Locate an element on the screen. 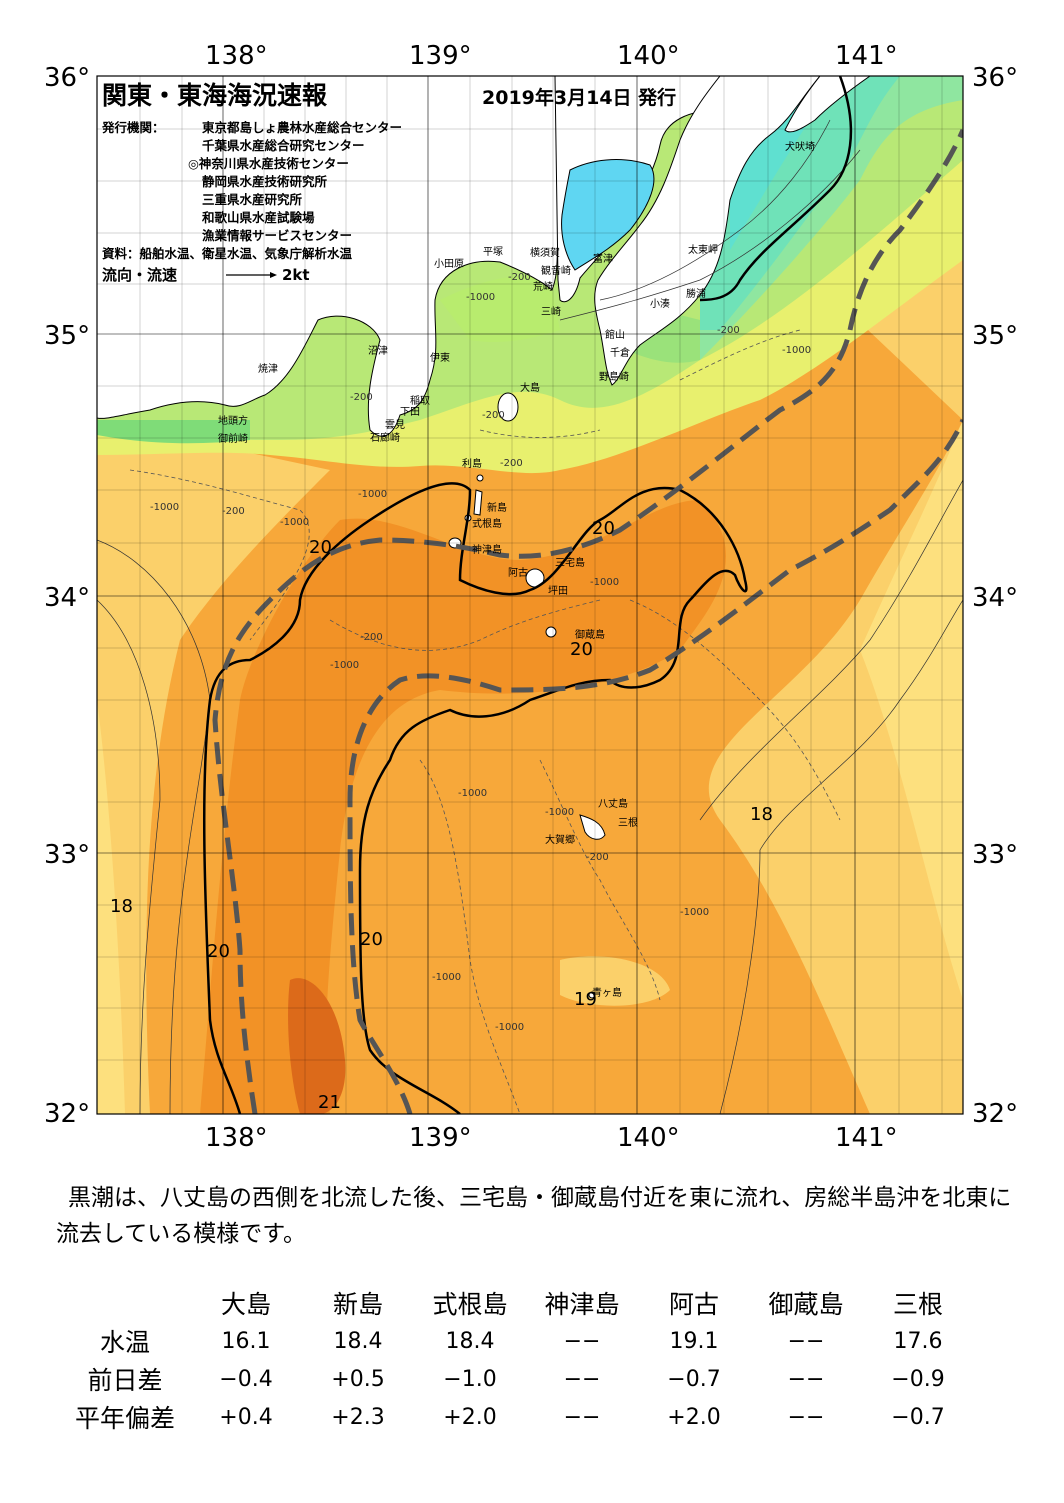 The width and height of the screenshot is (1064, 1503). place-label: 小湊 is located at coordinates (660, 303).